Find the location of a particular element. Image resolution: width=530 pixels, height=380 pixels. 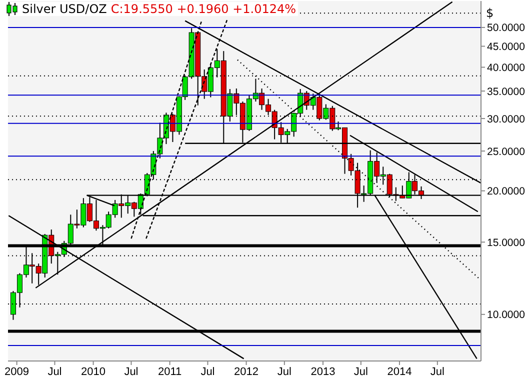

y-tick-label: 35.0000 is located at coordinates (506, 92).